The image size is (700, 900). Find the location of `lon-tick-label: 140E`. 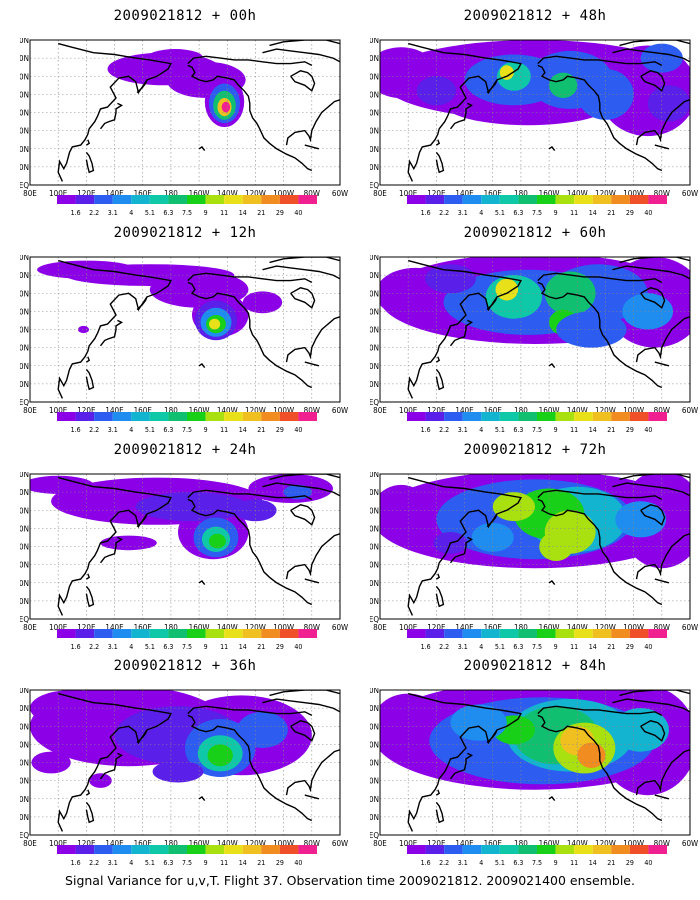

lon-tick-label: 140E is located at coordinates (464, 627).